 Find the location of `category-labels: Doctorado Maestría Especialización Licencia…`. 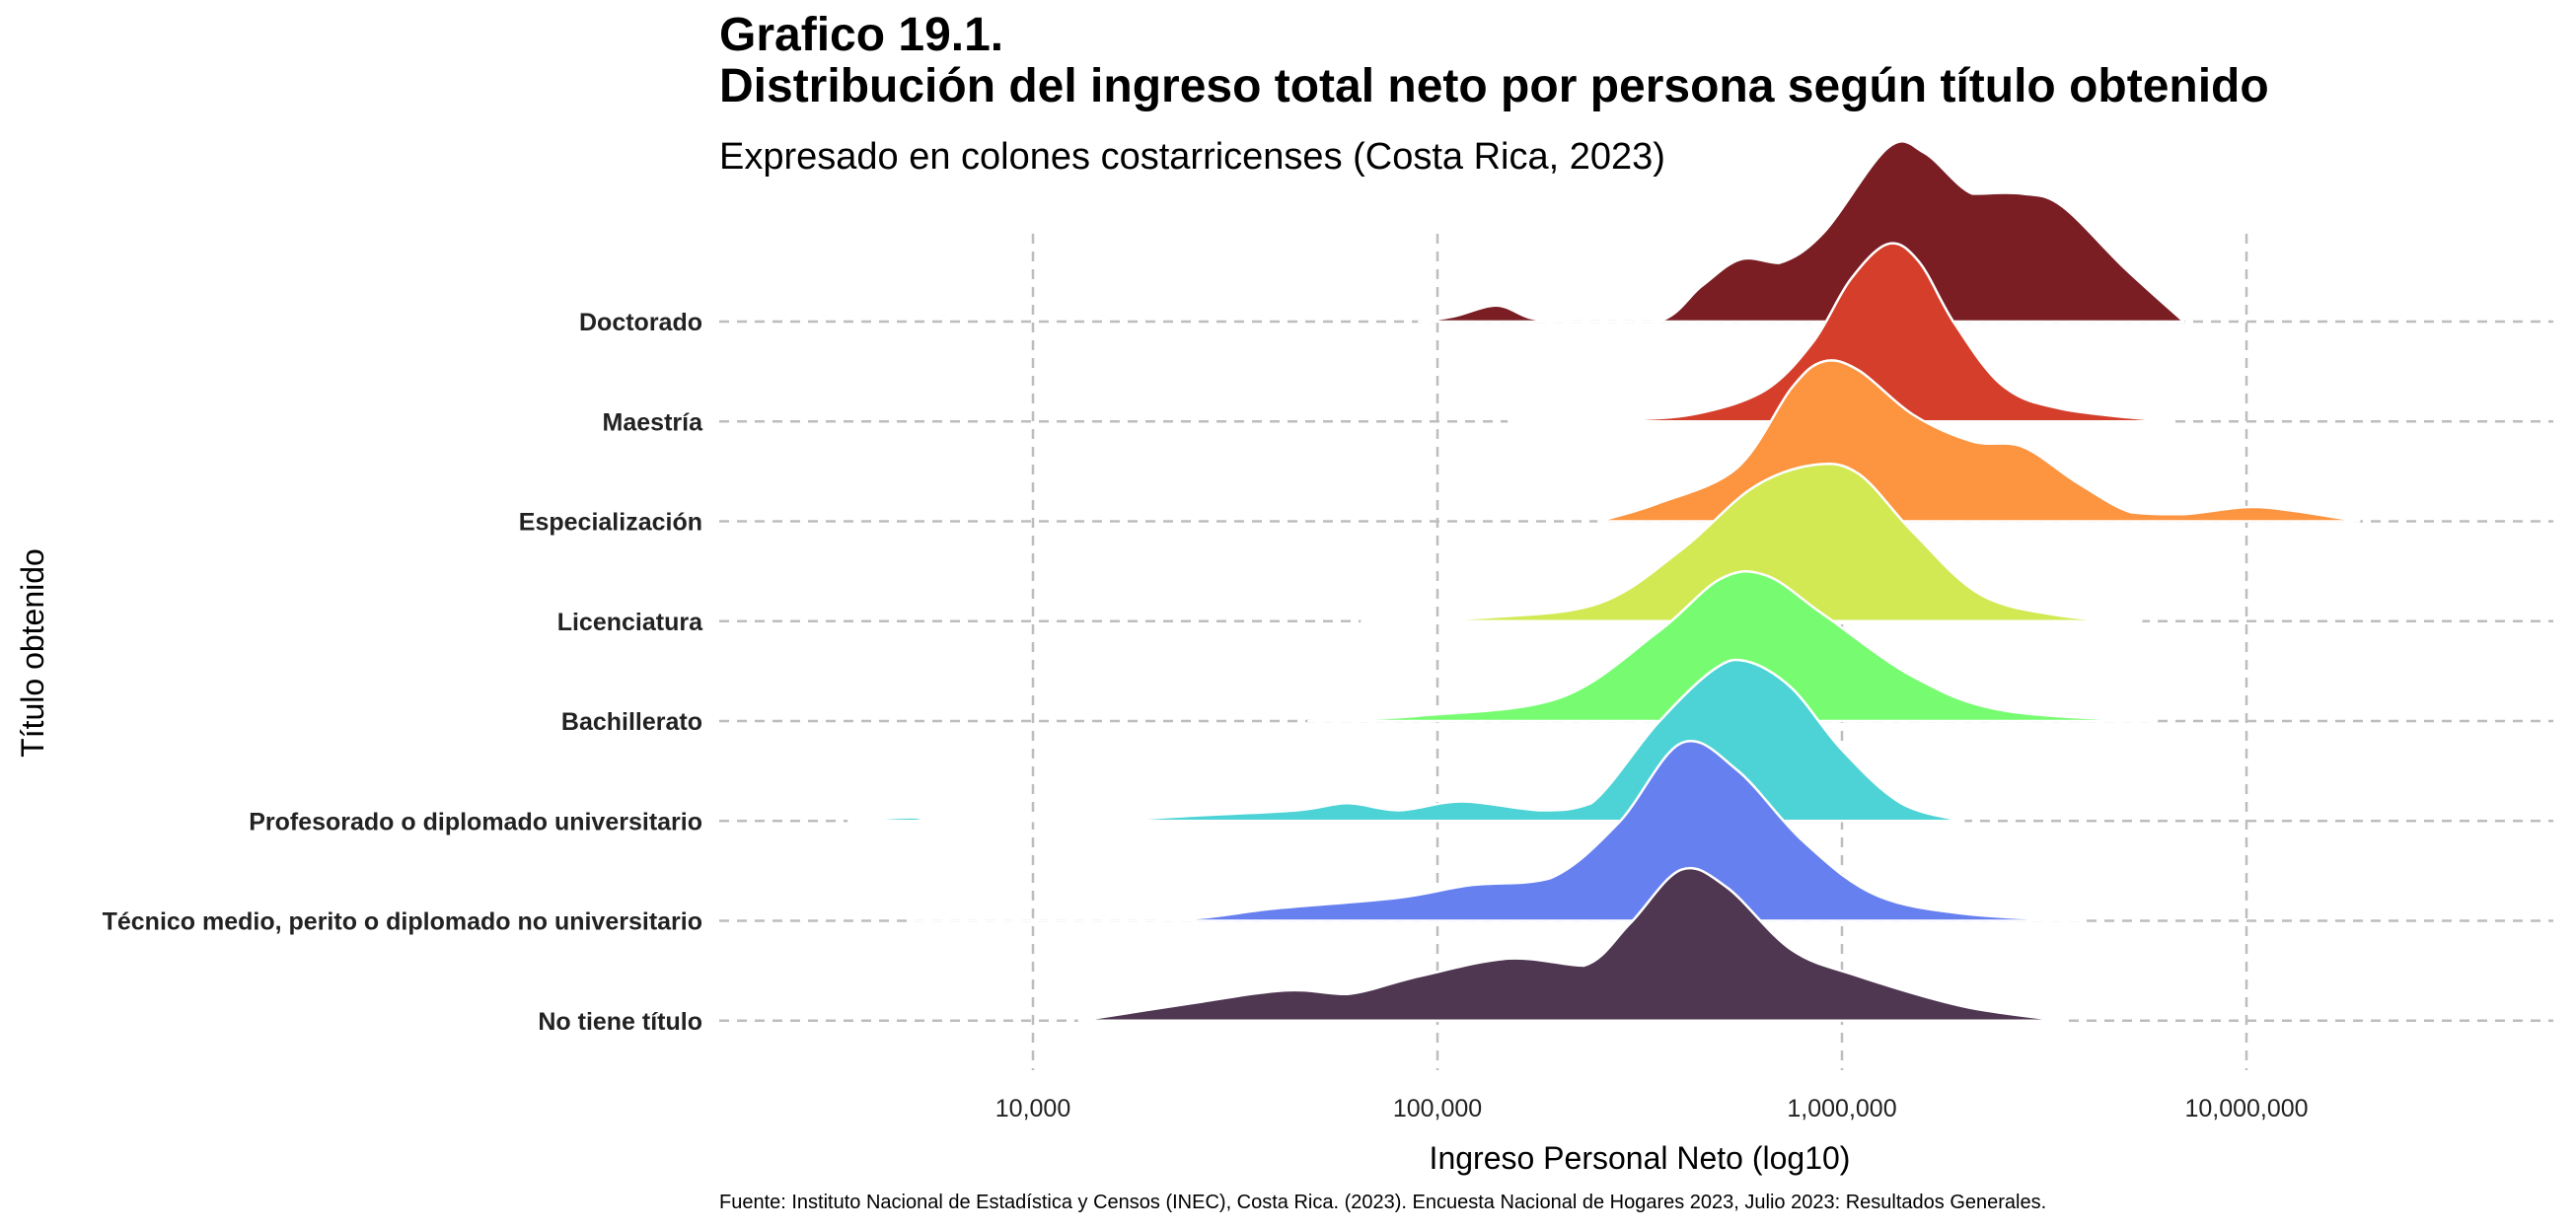

category-labels: Doctorado Maestría Especialización Licencia… is located at coordinates (403, 672).